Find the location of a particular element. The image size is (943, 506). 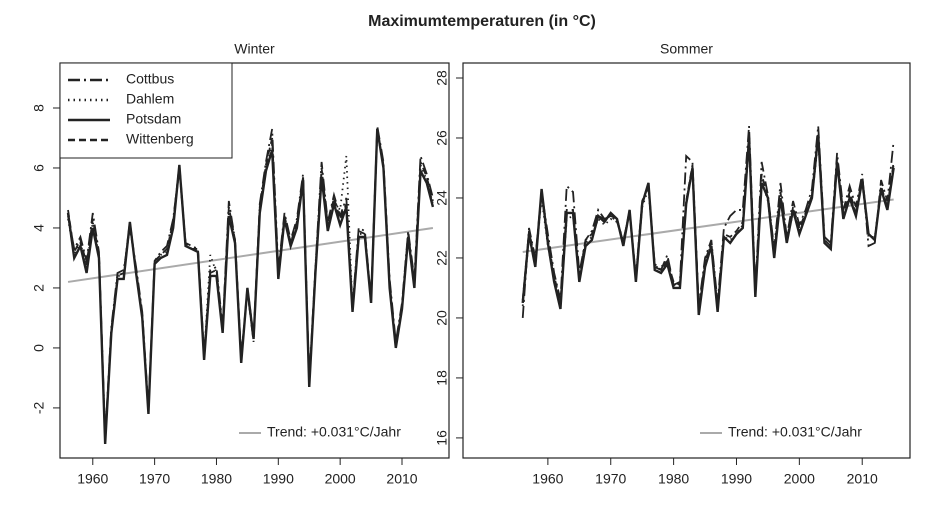

legend-box is located at coordinates (146, 110).